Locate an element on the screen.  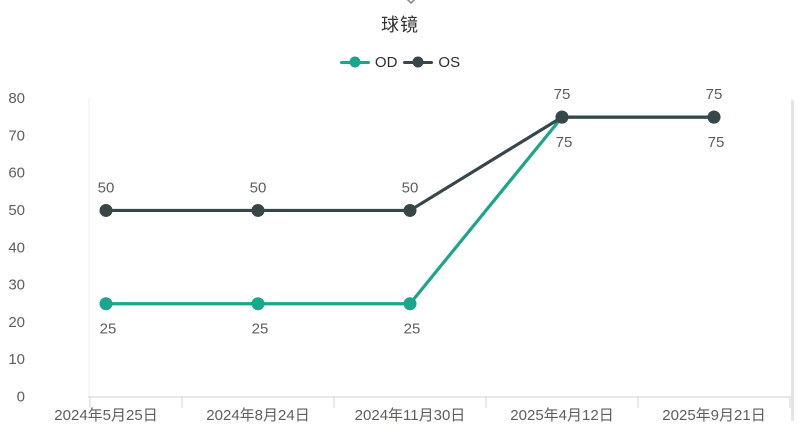
legend-label: OS is located at coordinates (449, 62).